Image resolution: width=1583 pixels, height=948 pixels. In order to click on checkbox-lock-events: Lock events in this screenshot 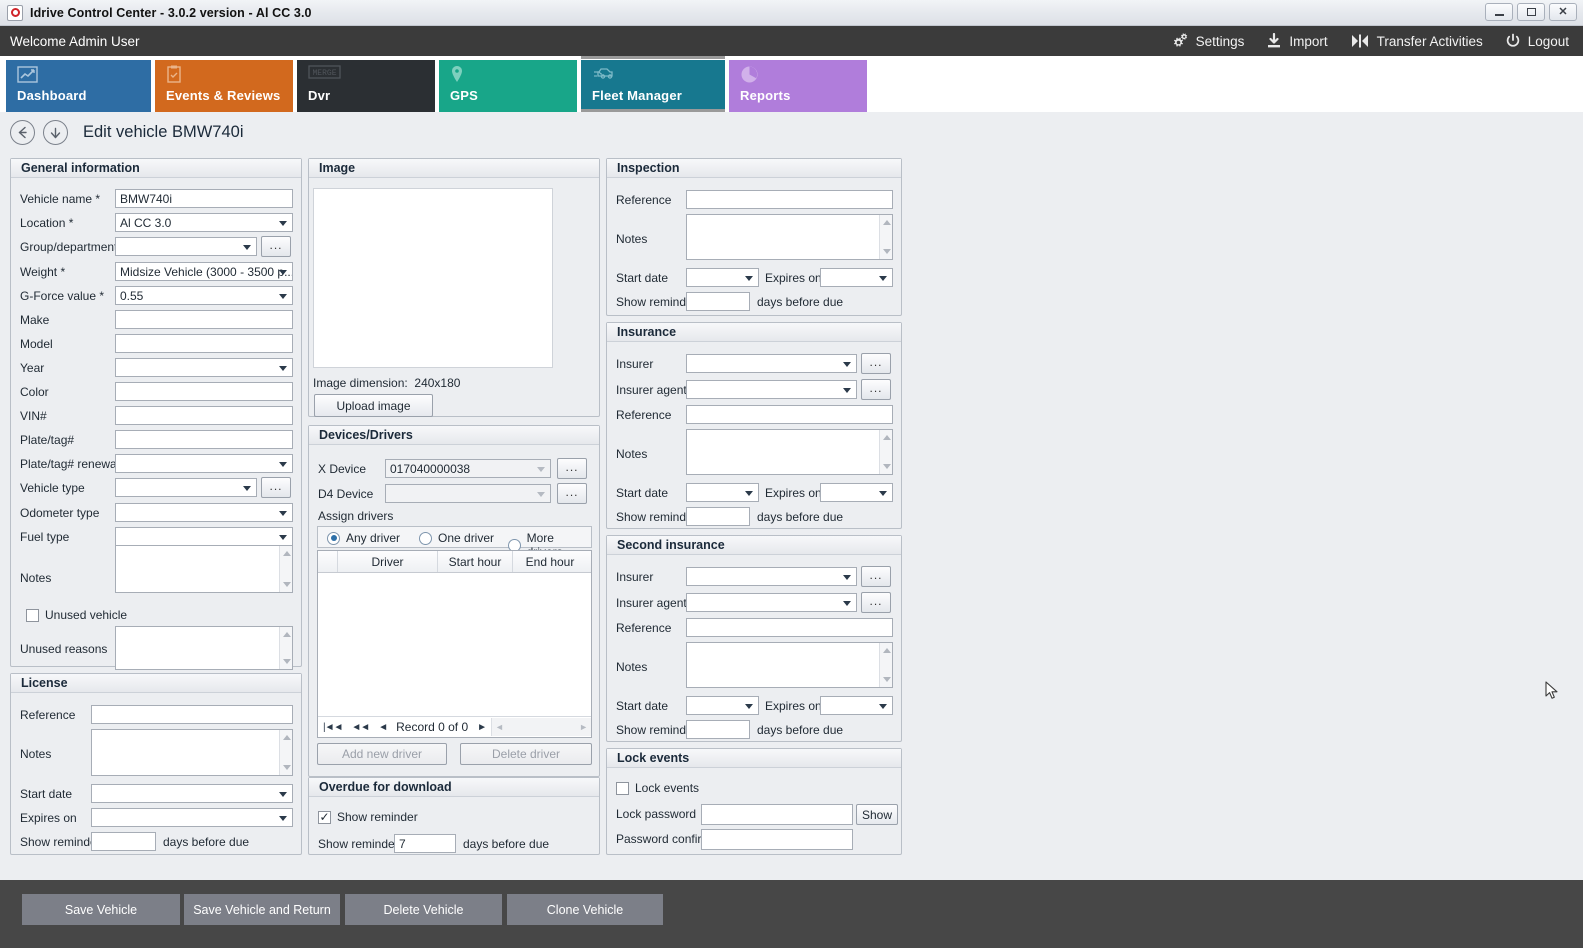, I will do `click(657, 788)`.